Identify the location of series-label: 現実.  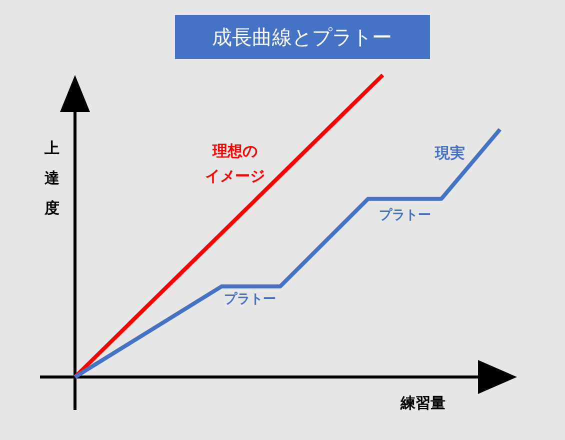
(449, 153).